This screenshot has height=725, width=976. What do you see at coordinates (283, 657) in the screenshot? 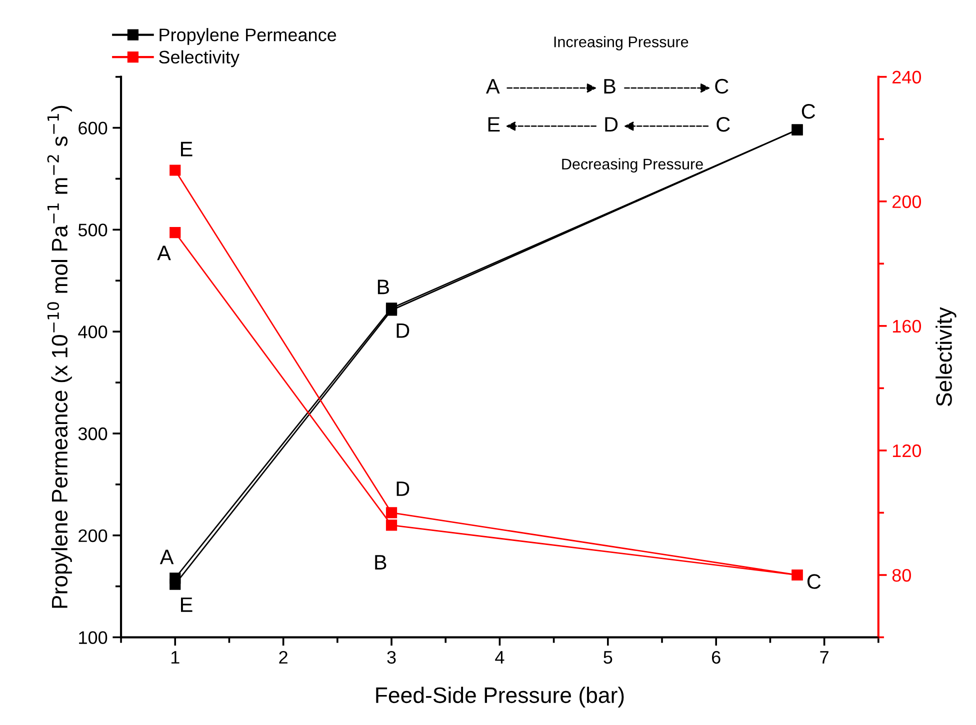
I see `x-tick-label: 2` at bounding box center [283, 657].